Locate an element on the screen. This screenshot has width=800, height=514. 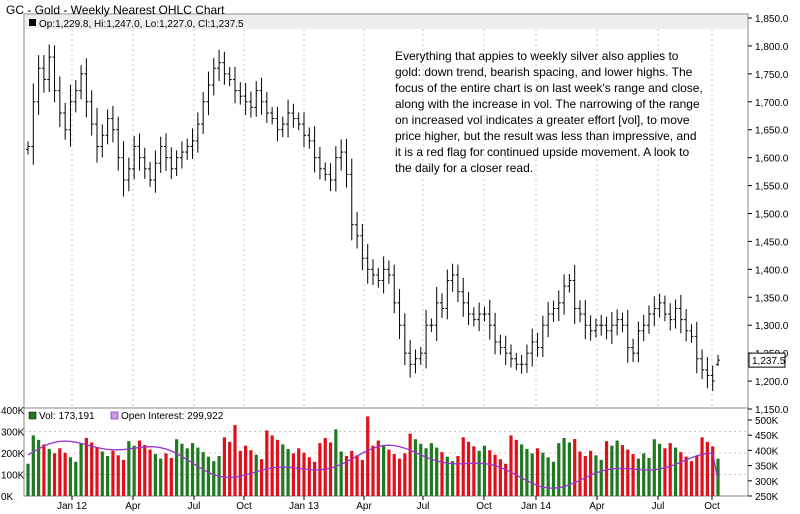
oi-legend: Open Interest: 299,922 is located at coordinates (172, 416).